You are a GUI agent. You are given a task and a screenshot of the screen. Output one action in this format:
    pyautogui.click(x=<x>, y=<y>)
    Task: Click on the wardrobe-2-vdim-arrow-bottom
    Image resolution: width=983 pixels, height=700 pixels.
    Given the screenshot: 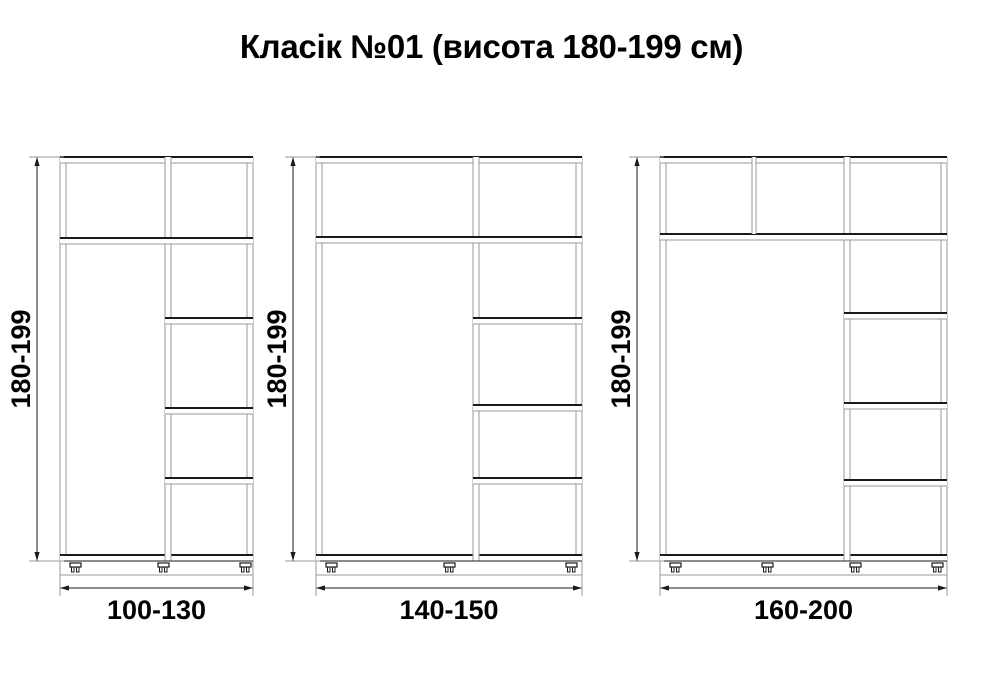 What is the action you would take?
    pyautogui.click(x=293, y=556)
    